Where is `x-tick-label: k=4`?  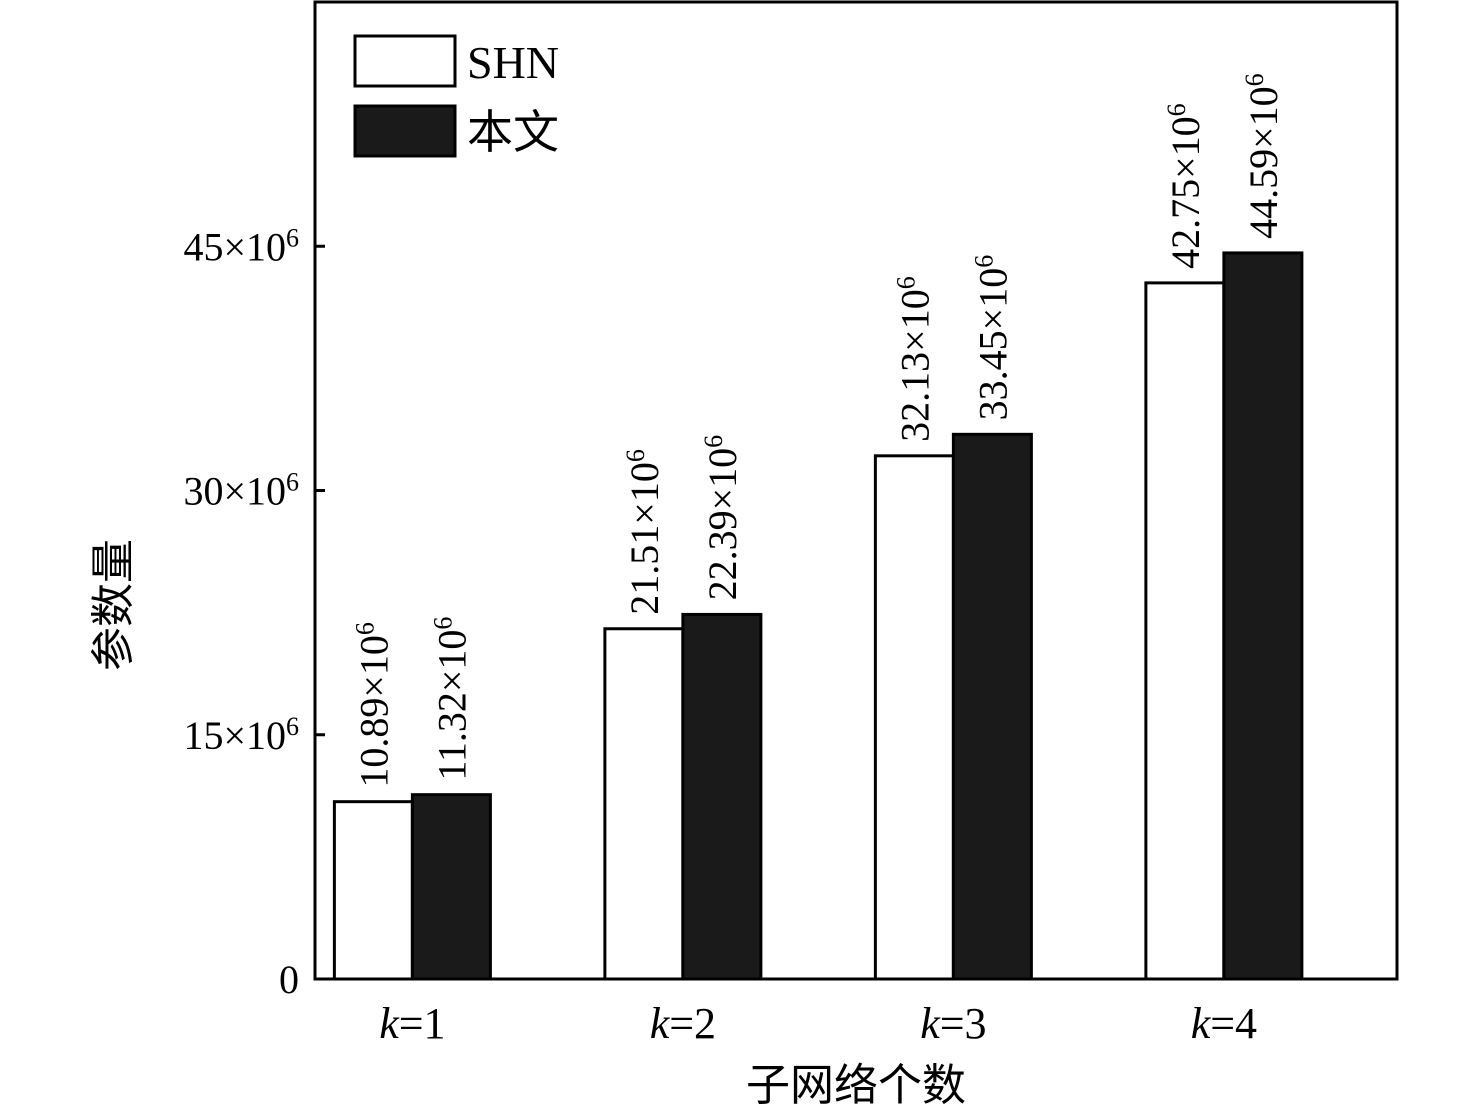
x-tick-label: k=4 is located at coordinates (1224, 1023).